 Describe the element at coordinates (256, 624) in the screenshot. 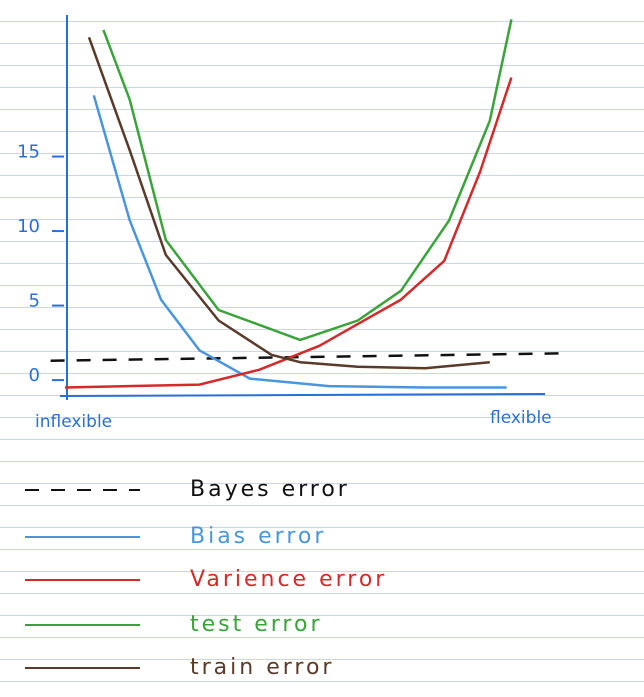

I see `legend-label: test error` at that location.